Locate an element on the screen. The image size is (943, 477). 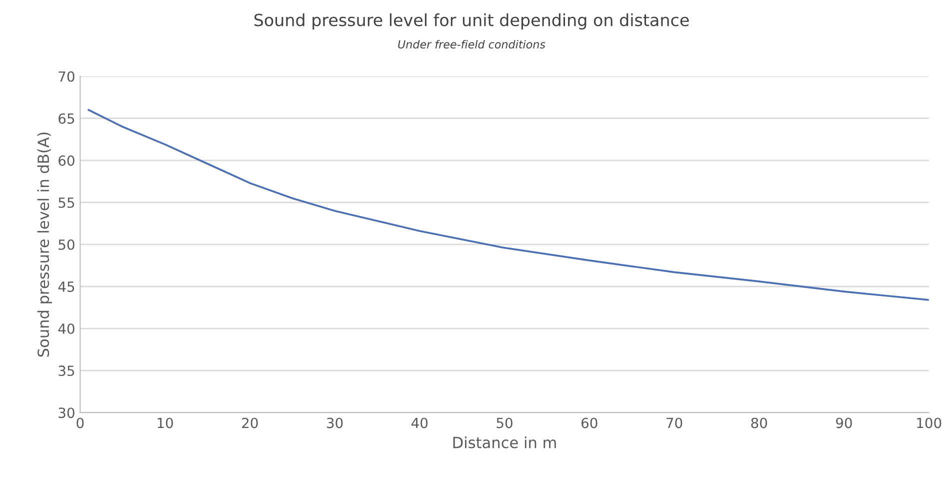
x-tick-label: 0 is located at coordinates (80, 423).